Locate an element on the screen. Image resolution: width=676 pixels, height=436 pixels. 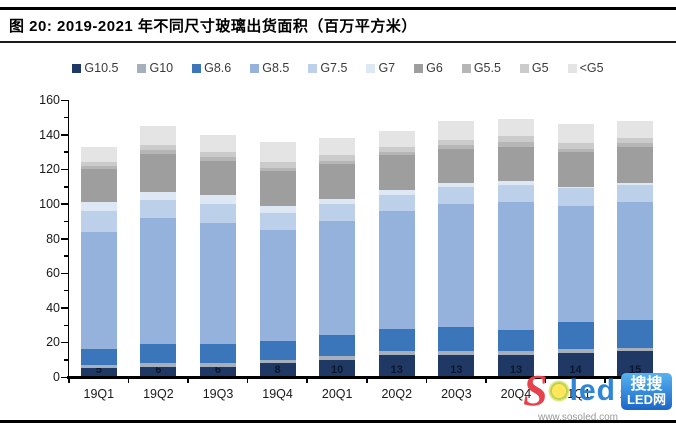
legend-label: G6 is located at coordinates (434, 68).